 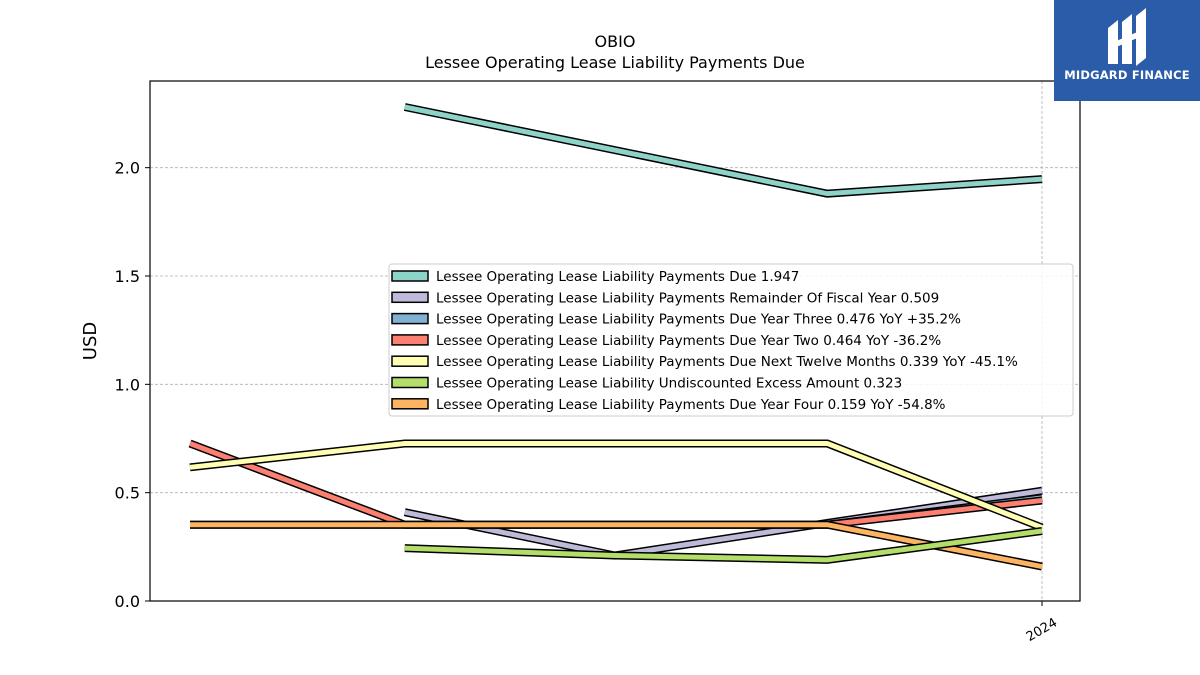 What do you see at coordinates (90, 341) in the screenshot?
I see `y-axis-label: USD` at bounding box center [90, 341].